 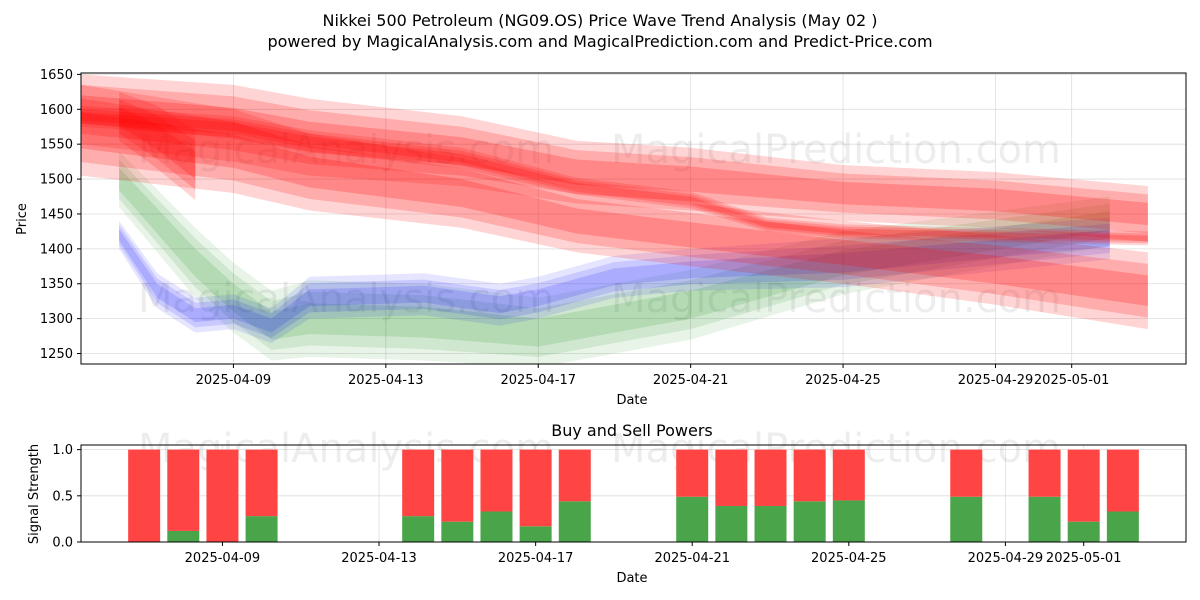 I want to click on price-y-tick-label: 1650, so click(x=56, y=75).